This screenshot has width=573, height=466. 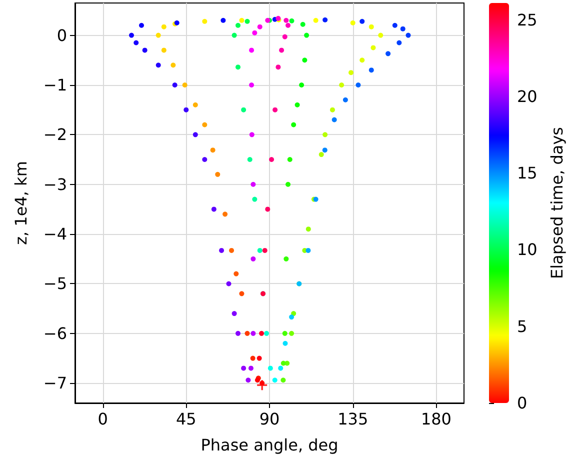 I want to click on y-tick-label: 0, so click(x=61, y=35).